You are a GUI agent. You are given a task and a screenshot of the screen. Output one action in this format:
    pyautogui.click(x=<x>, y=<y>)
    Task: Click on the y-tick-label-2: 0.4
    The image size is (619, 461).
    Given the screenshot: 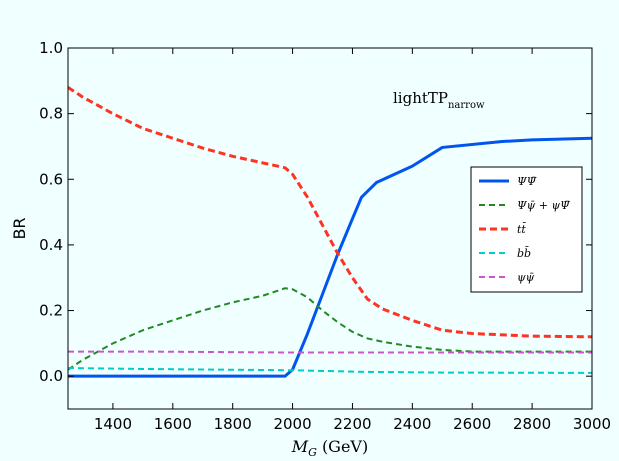 What is the action you would take?
    pyautogui.click(x=51, y=245)
    